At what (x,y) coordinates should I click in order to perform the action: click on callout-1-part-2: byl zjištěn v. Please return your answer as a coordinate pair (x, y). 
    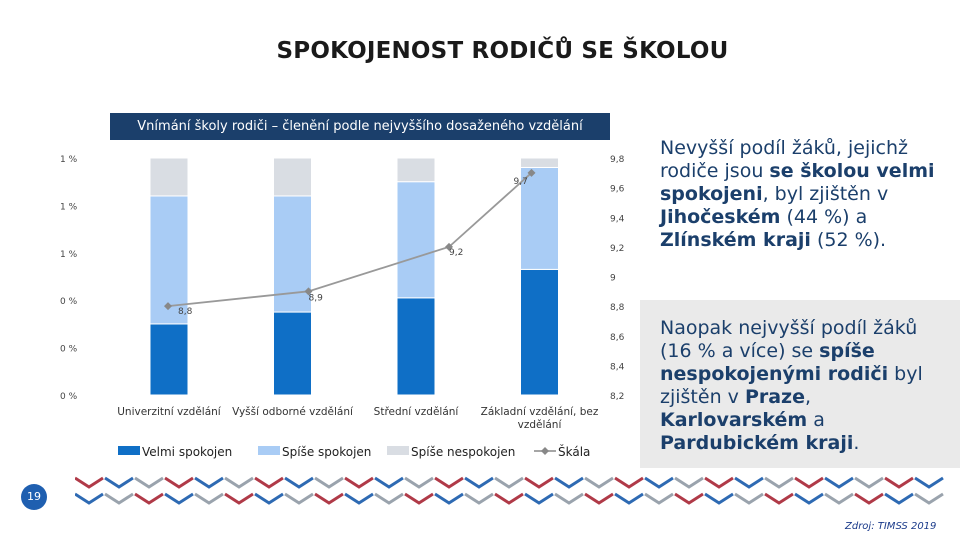
    Looking at the image, I should click on (791, 385).